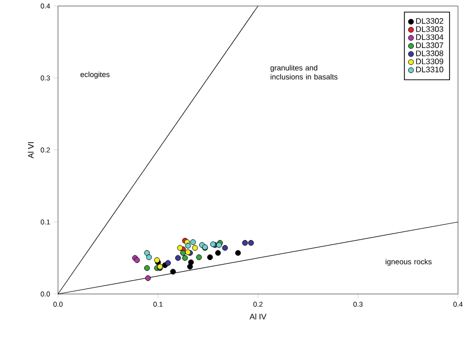  I want to click on legend-label: DL3308, so click(430, 53).